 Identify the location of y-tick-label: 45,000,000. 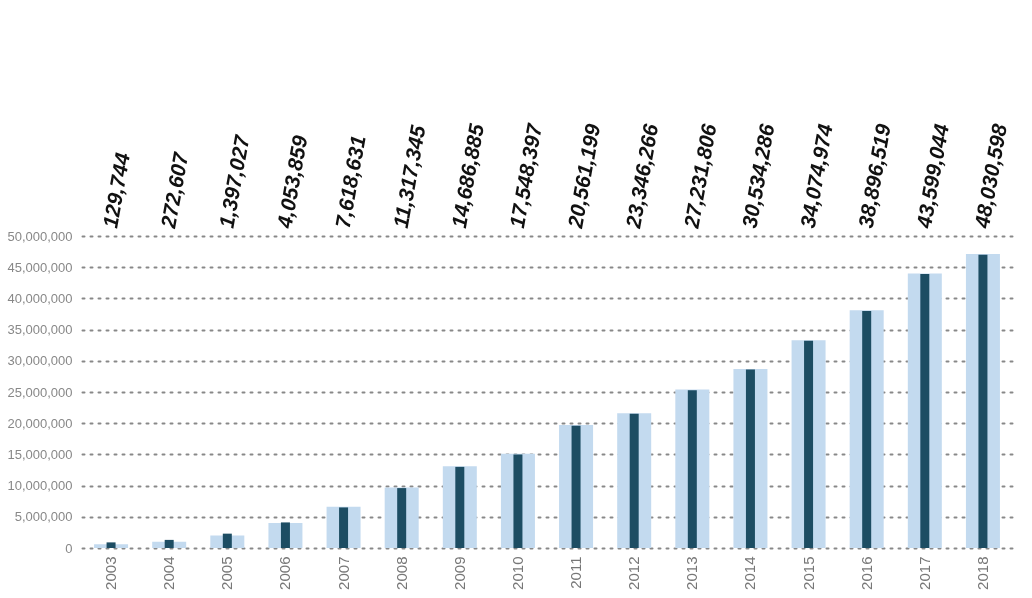
(40, 267).